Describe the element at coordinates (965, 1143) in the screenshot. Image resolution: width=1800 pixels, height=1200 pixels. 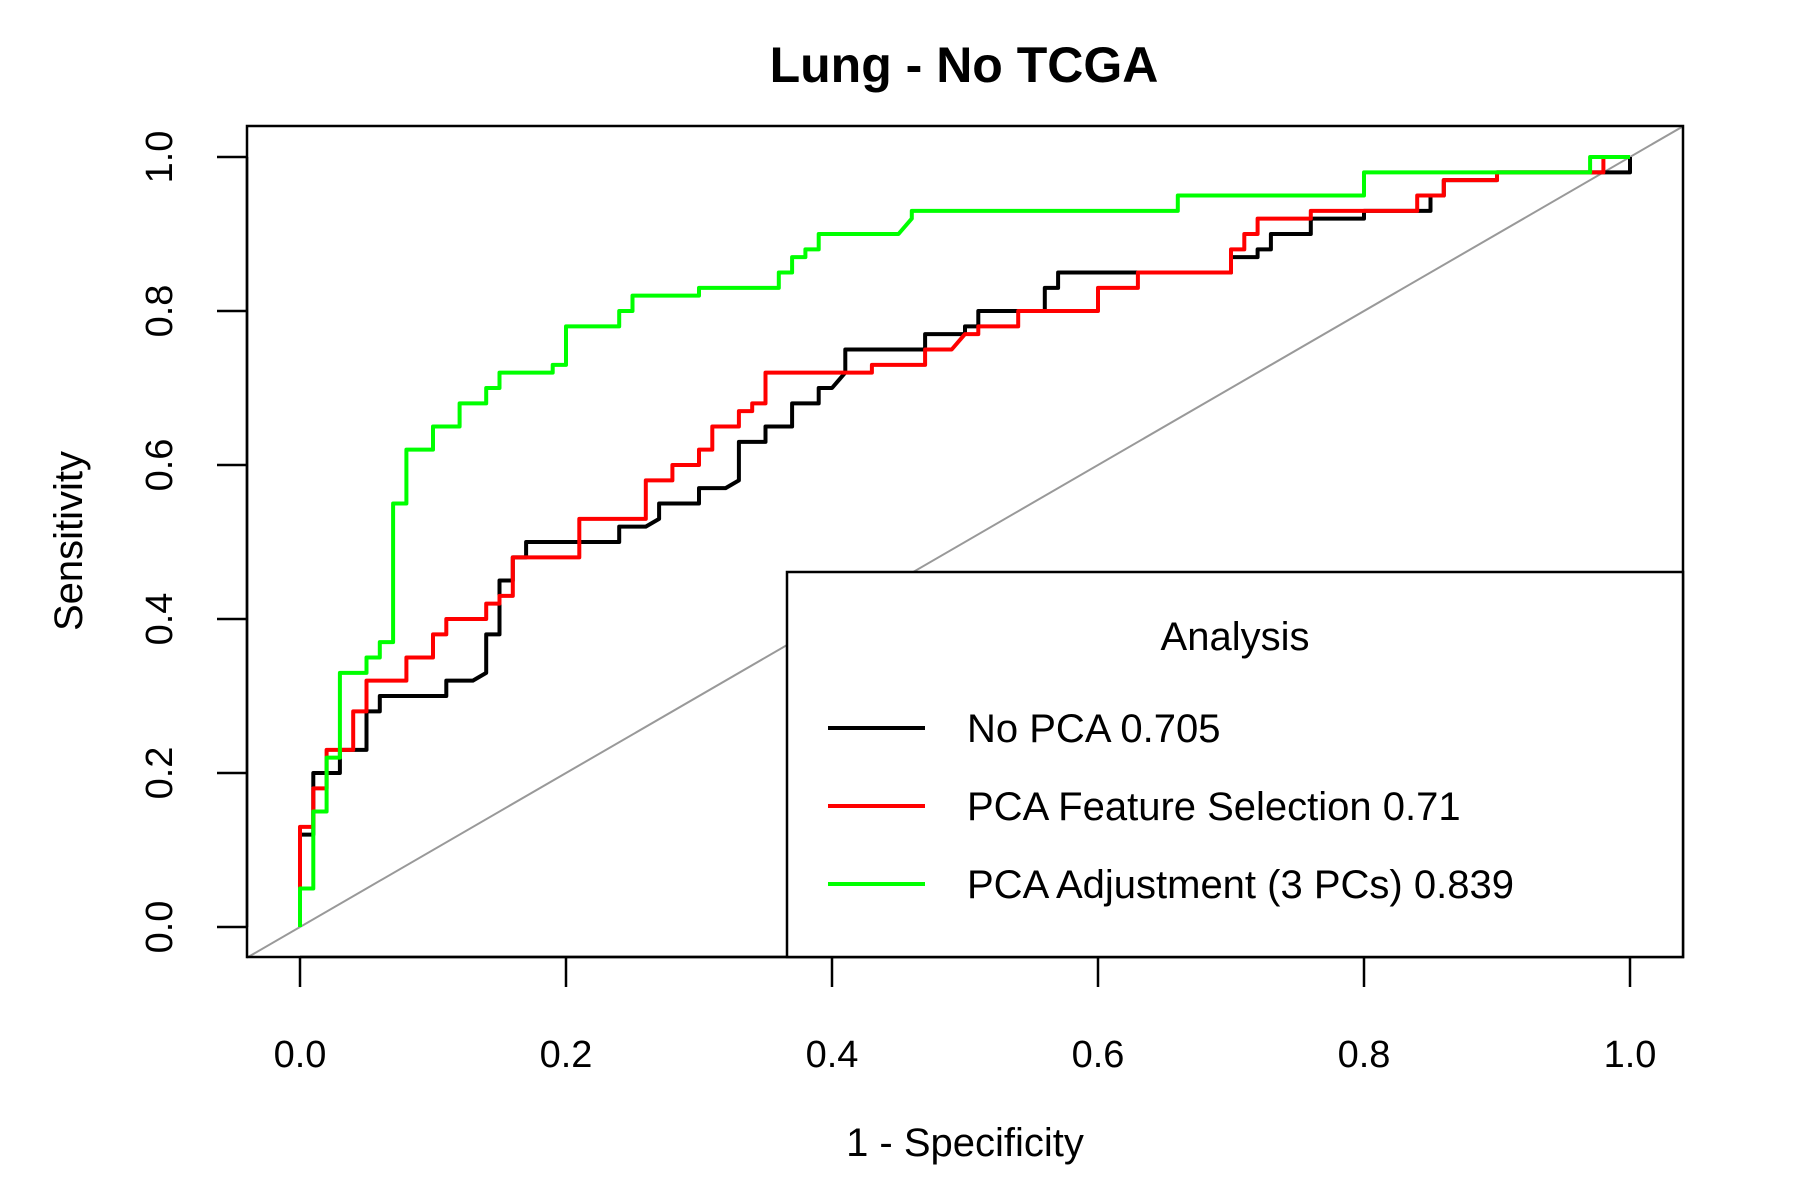
I see `x-axis-label: 1 - Specificity` at that location.